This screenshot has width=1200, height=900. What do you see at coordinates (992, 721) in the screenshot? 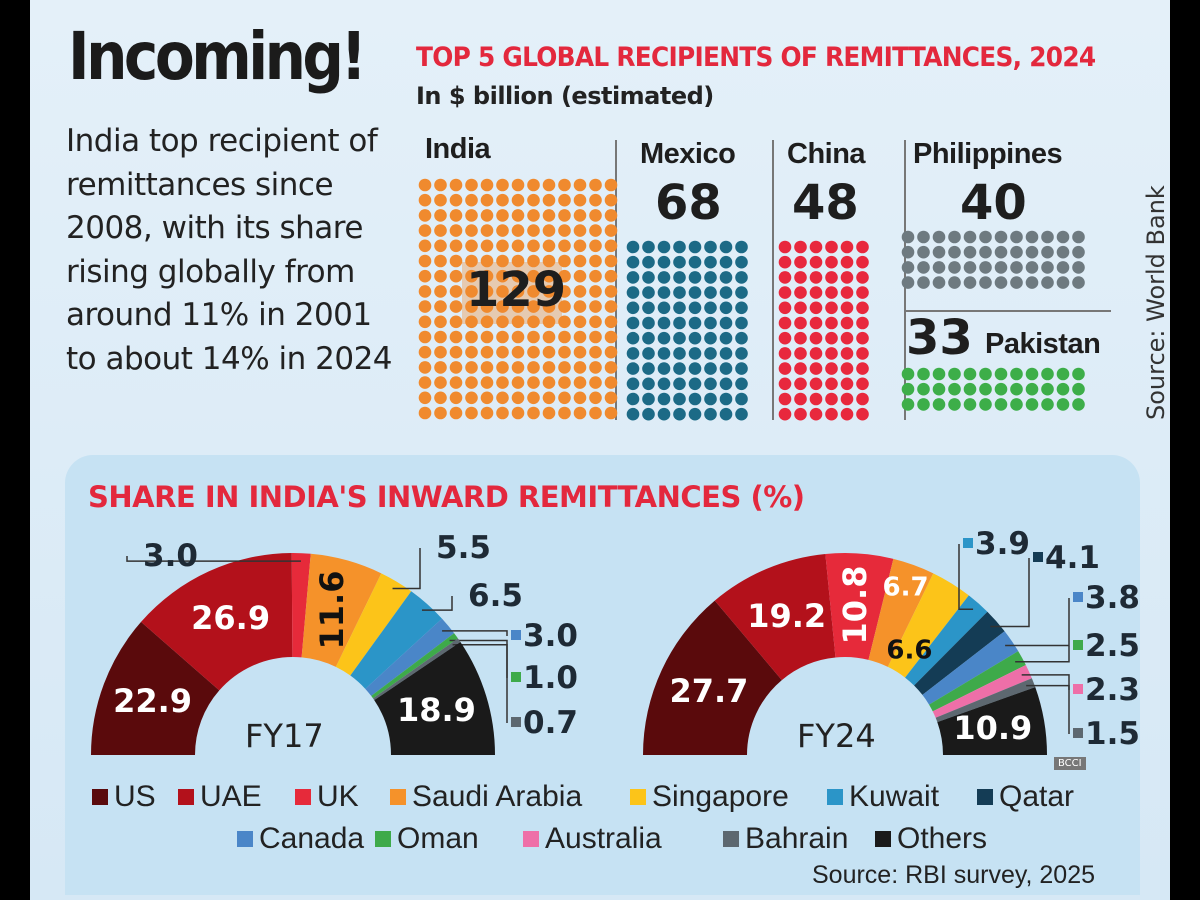
I see `segment-others` at bounding box center [992, 721].